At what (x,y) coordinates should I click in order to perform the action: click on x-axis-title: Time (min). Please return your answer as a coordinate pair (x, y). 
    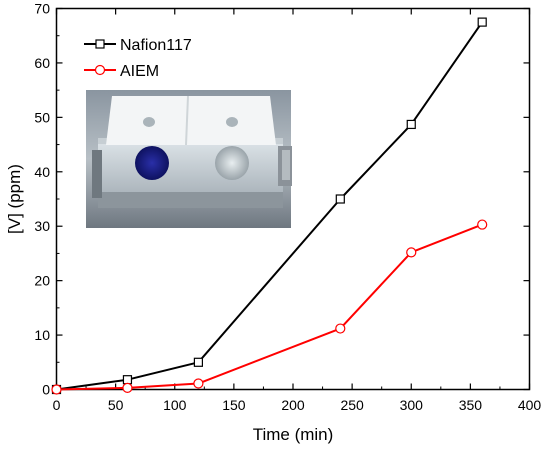
    Looking at the image, I should click on (293, 434).